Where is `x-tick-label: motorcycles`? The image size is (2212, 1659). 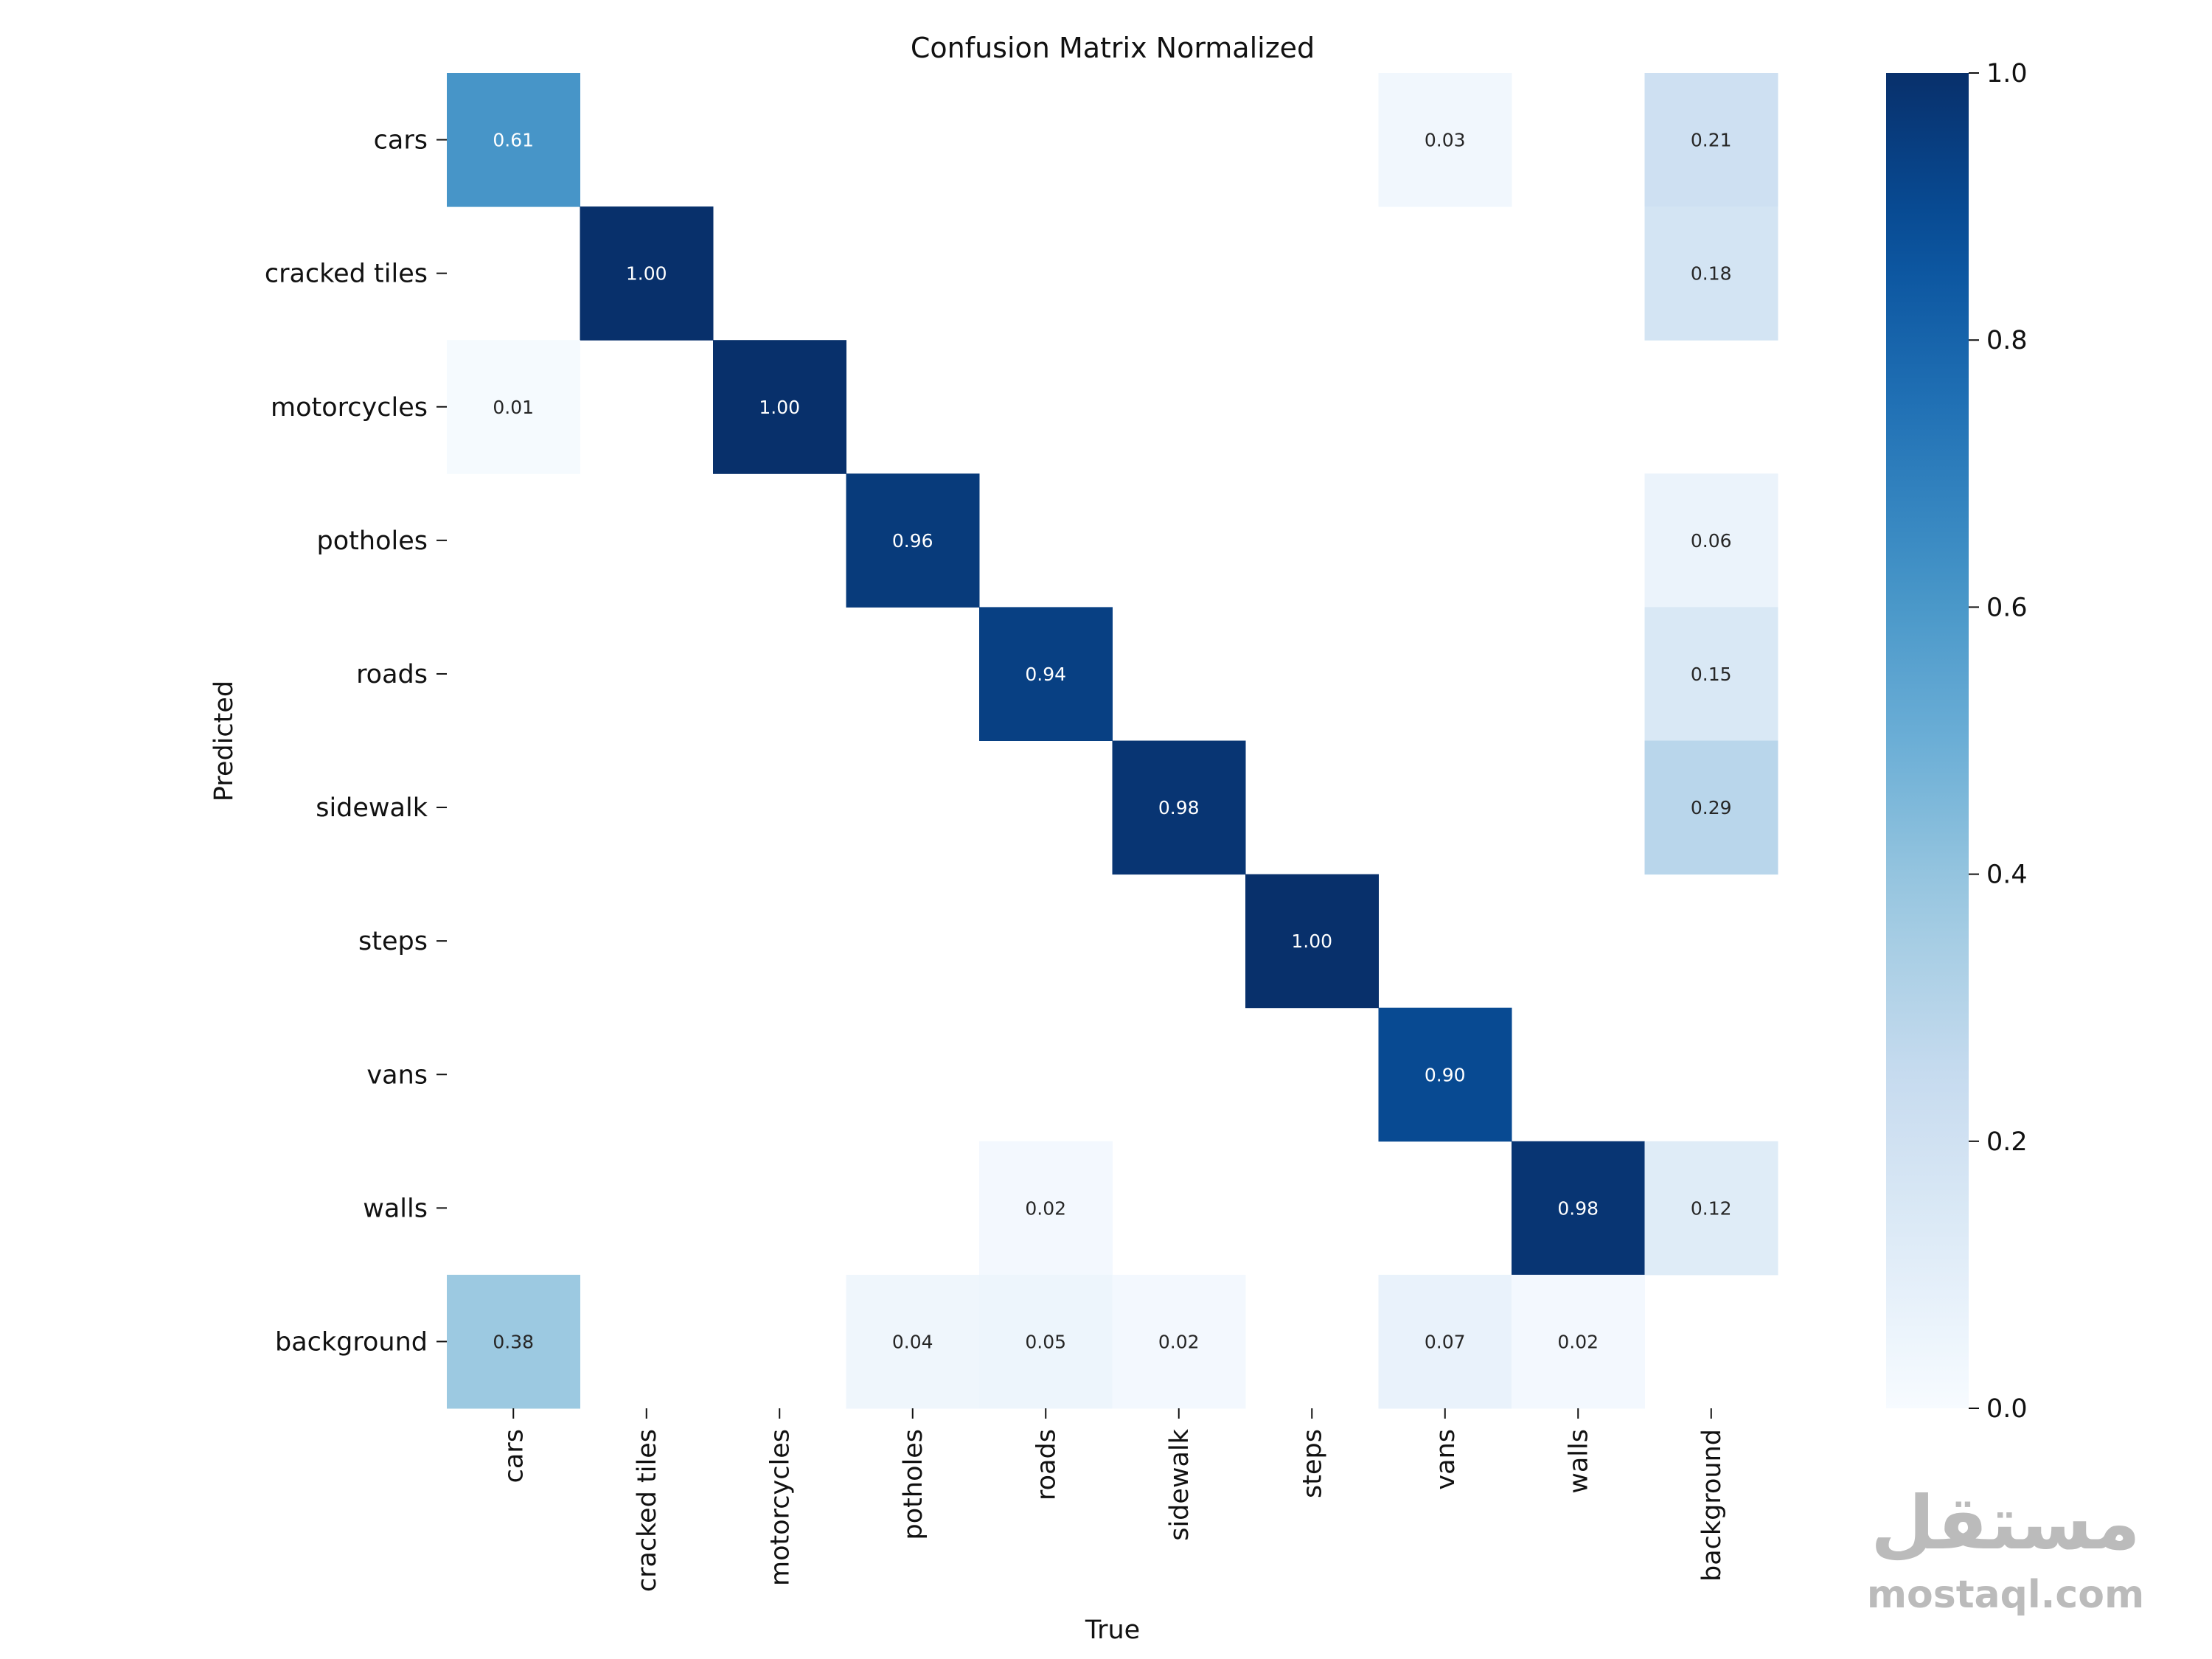
x-tick-label: motorcycles is located at coordinates (780, 1507).